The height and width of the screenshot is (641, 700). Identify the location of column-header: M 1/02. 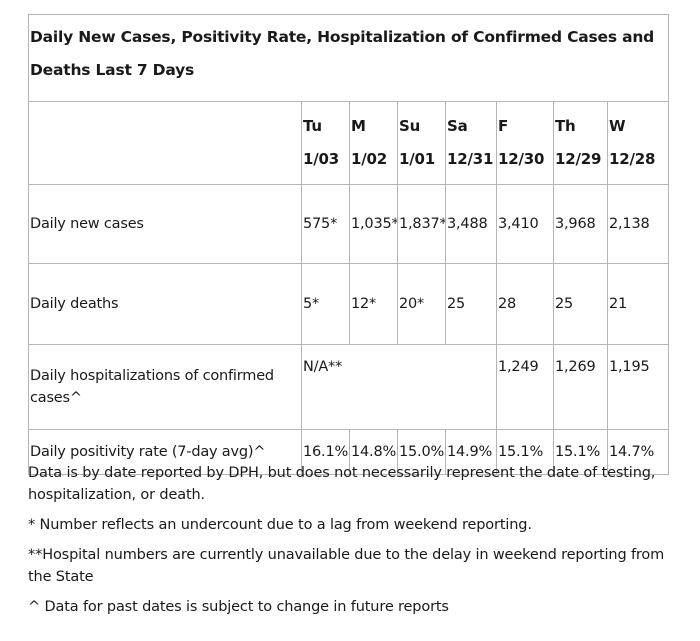
(373, 143).